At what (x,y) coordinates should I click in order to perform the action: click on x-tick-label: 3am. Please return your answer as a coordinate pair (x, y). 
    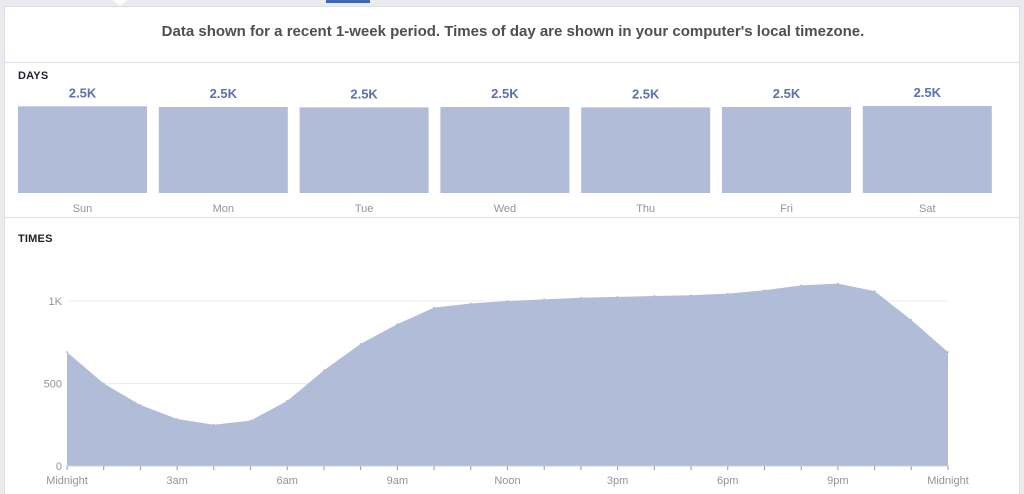
    Looking at the image, I should click on (176, 481).